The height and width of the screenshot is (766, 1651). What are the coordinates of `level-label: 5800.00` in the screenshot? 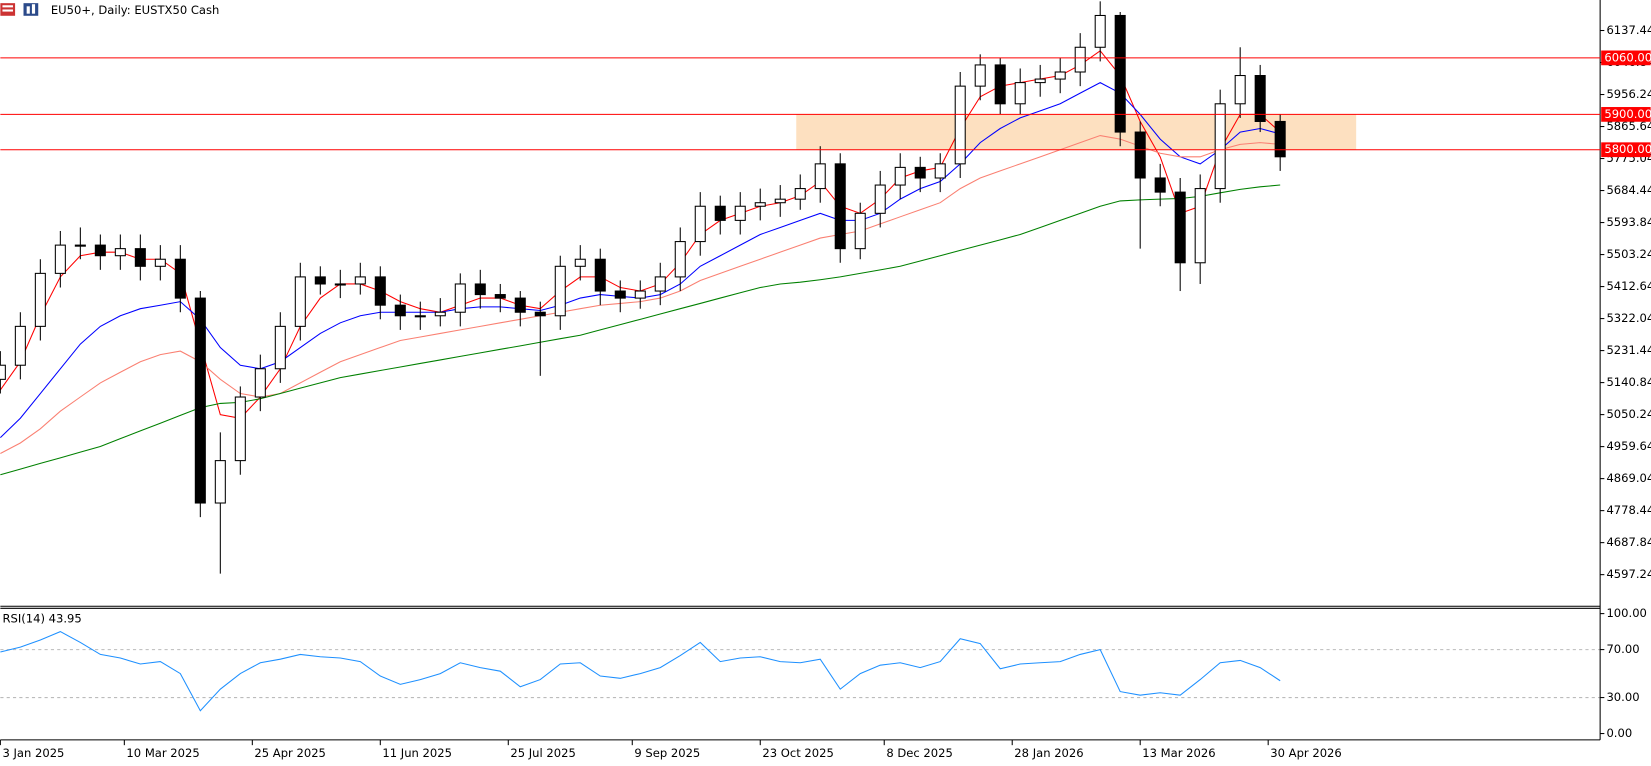 It's located at (1627, 149).